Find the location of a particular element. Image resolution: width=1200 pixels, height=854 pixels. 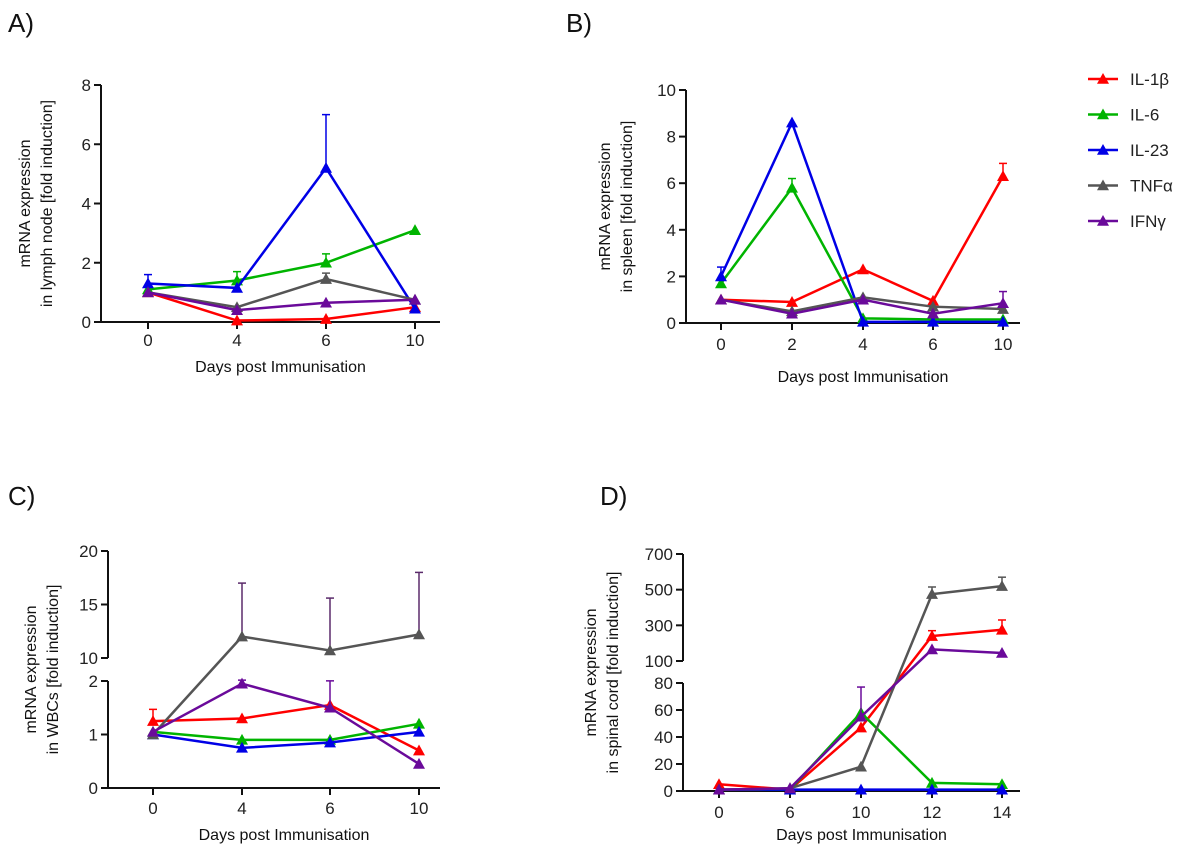

legend-item: IL-6 is located at coordinates (1123, 115).